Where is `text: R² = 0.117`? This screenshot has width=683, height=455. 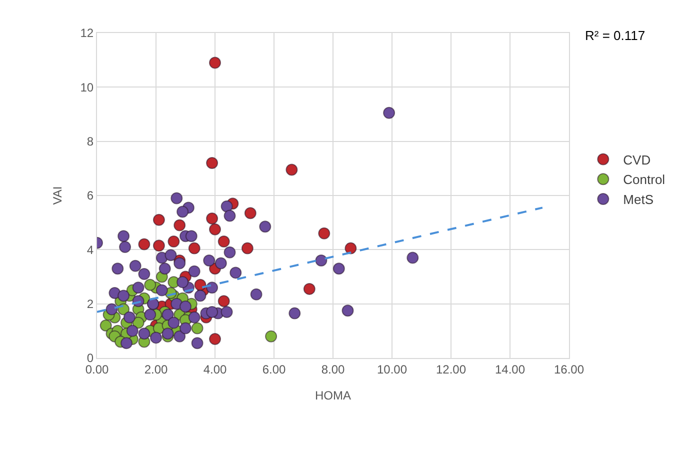 text: R² = 0.117 is located at coordinates (615, 35).